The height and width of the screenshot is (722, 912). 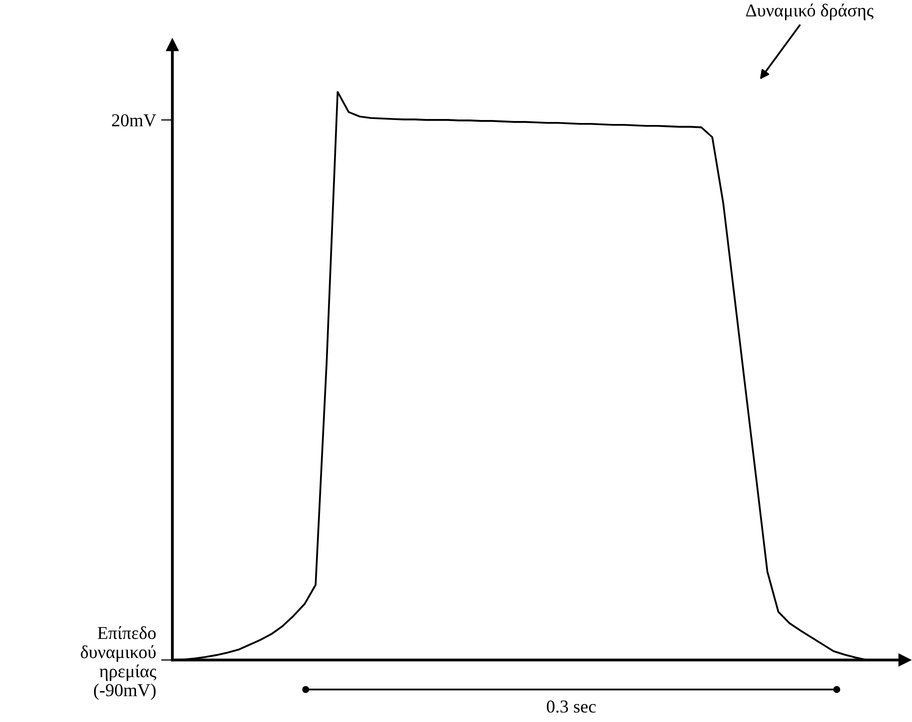 What do you see at coordinates (571, 706) in the screenshot?
I see `text: 0.3 sec` at bounding box center [571, 706].